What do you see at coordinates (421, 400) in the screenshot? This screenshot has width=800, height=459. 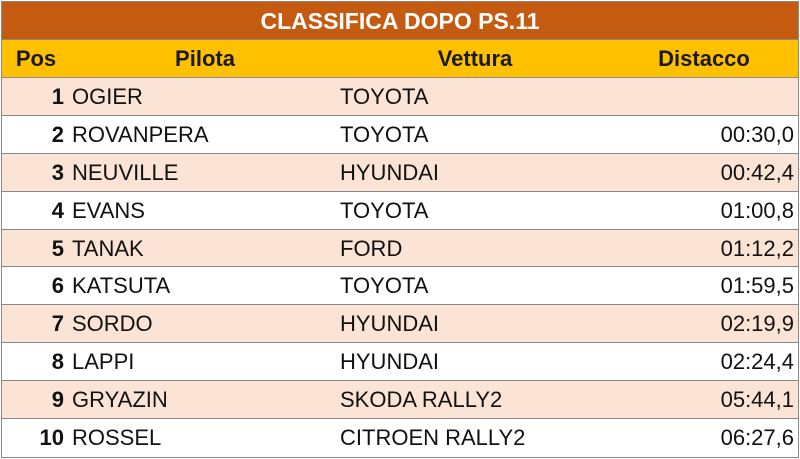 I see `cell-vettura: SKODA RALLY2` at bounding box center [421, 400].